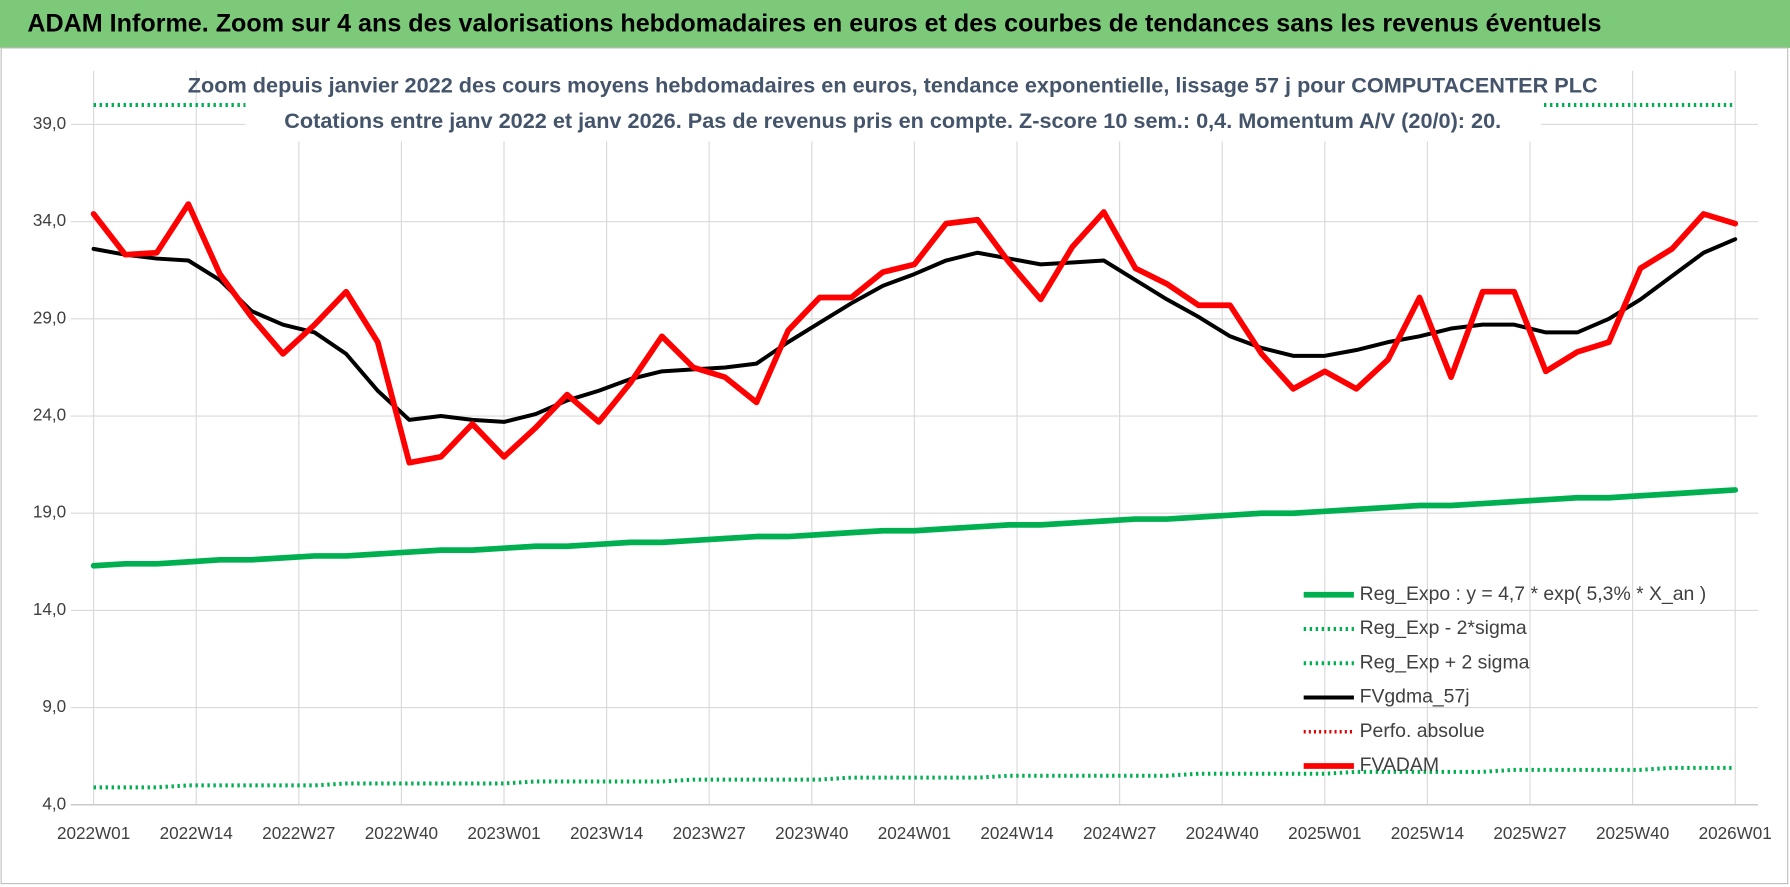 The height and width of the screenshot is (887, 1790). What do you see at coordinates (49, 317) in the screenshot?
I see `y-tick-label: 29,0` at bounding box center [49, 317].